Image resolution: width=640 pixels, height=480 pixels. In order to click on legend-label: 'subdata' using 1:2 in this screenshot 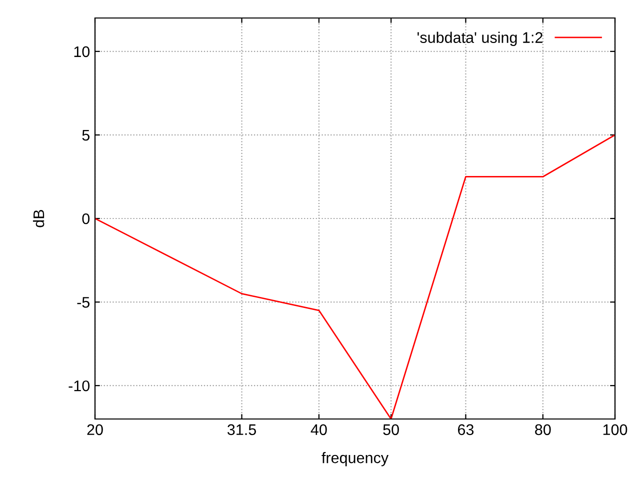, I will do `click(480, 39)`.